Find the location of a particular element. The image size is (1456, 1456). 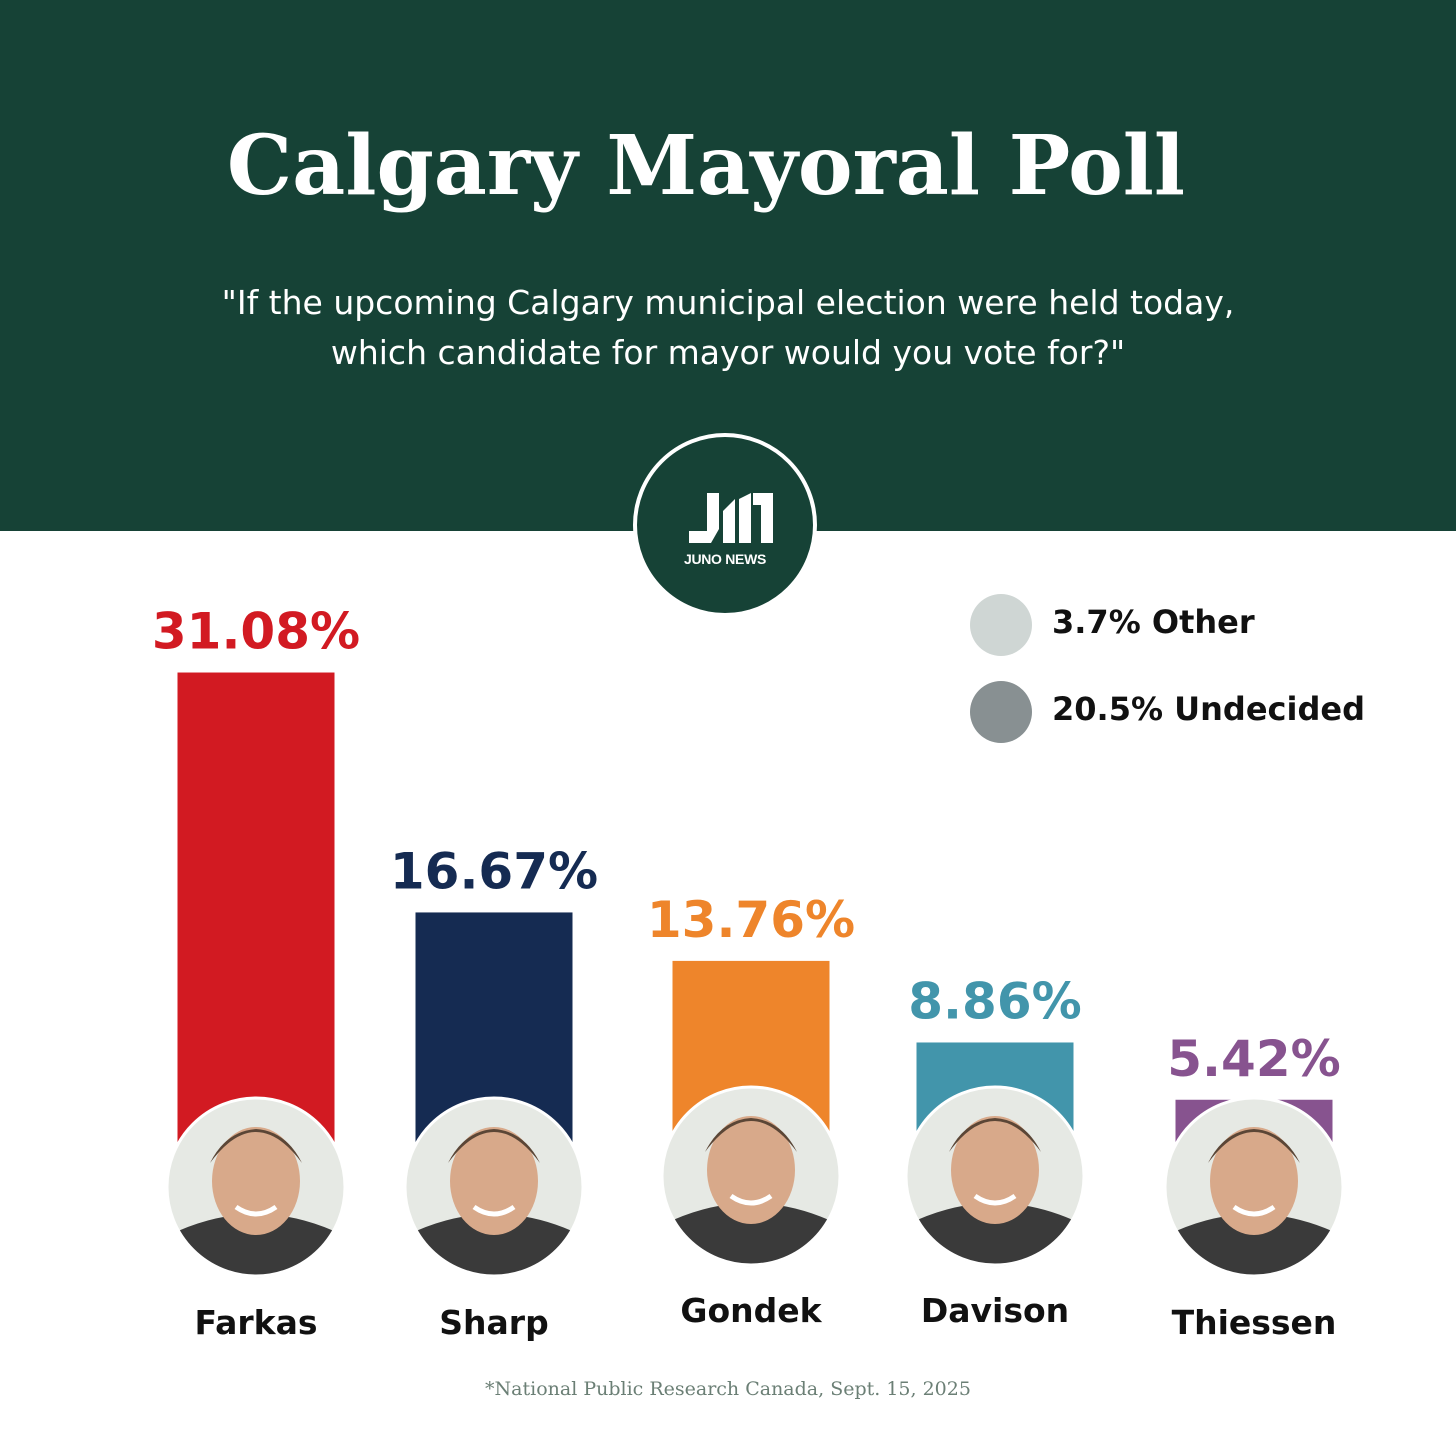

candidate-name-thiessen: Thiessen is located at coordinates (1254, 1322).